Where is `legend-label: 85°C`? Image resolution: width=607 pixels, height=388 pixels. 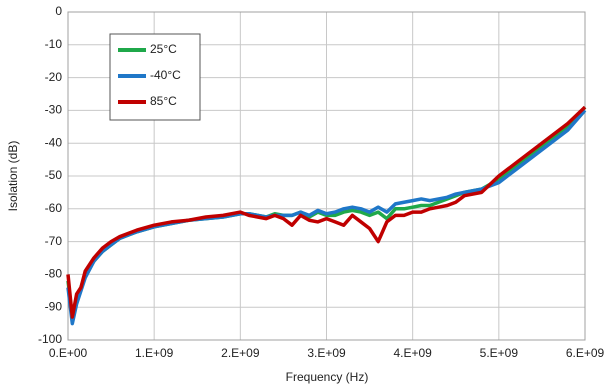 legend-label: 85°C is located at coordinates (163, 101).